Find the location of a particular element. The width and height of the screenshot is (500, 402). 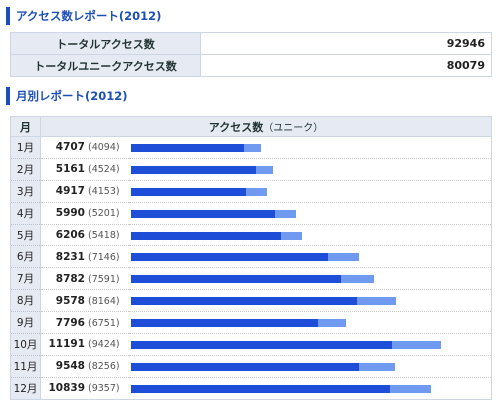

unique-count: (9424) is located at coordinates (104, 345).